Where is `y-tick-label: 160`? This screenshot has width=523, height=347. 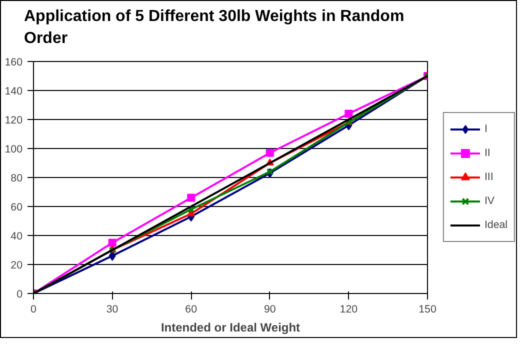
y-tick-label: 160 is located at coordinates (13, 62).